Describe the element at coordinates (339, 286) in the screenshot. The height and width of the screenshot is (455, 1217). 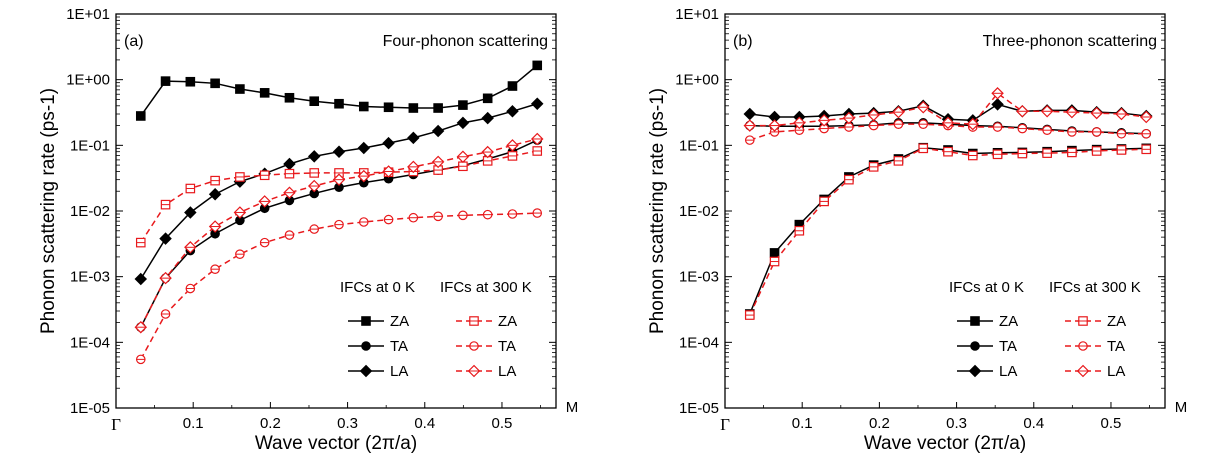
I see `series-ta-300k` at that location.